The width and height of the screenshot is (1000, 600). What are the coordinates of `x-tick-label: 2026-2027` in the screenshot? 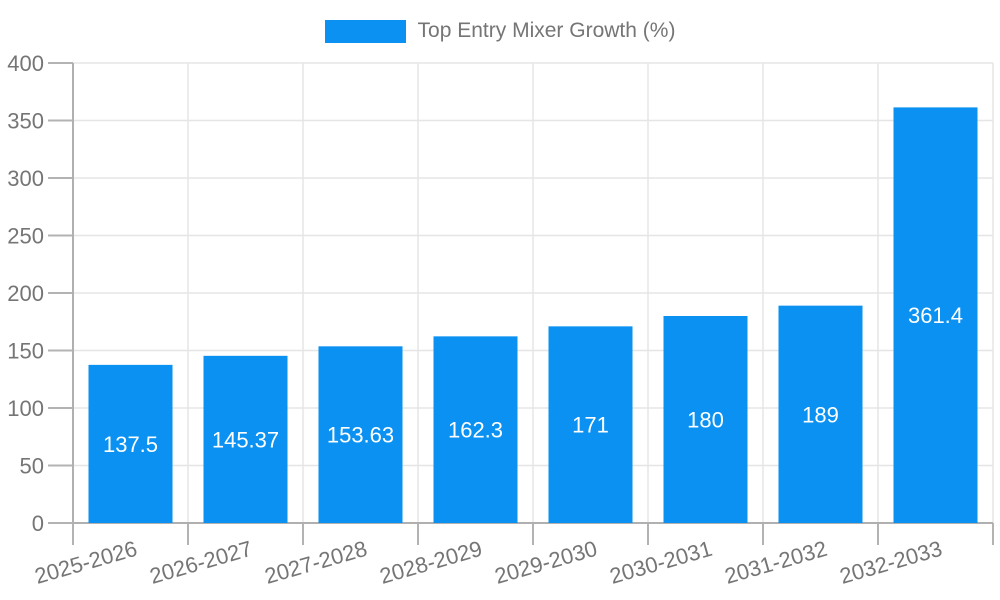 It's located at (201, 562).